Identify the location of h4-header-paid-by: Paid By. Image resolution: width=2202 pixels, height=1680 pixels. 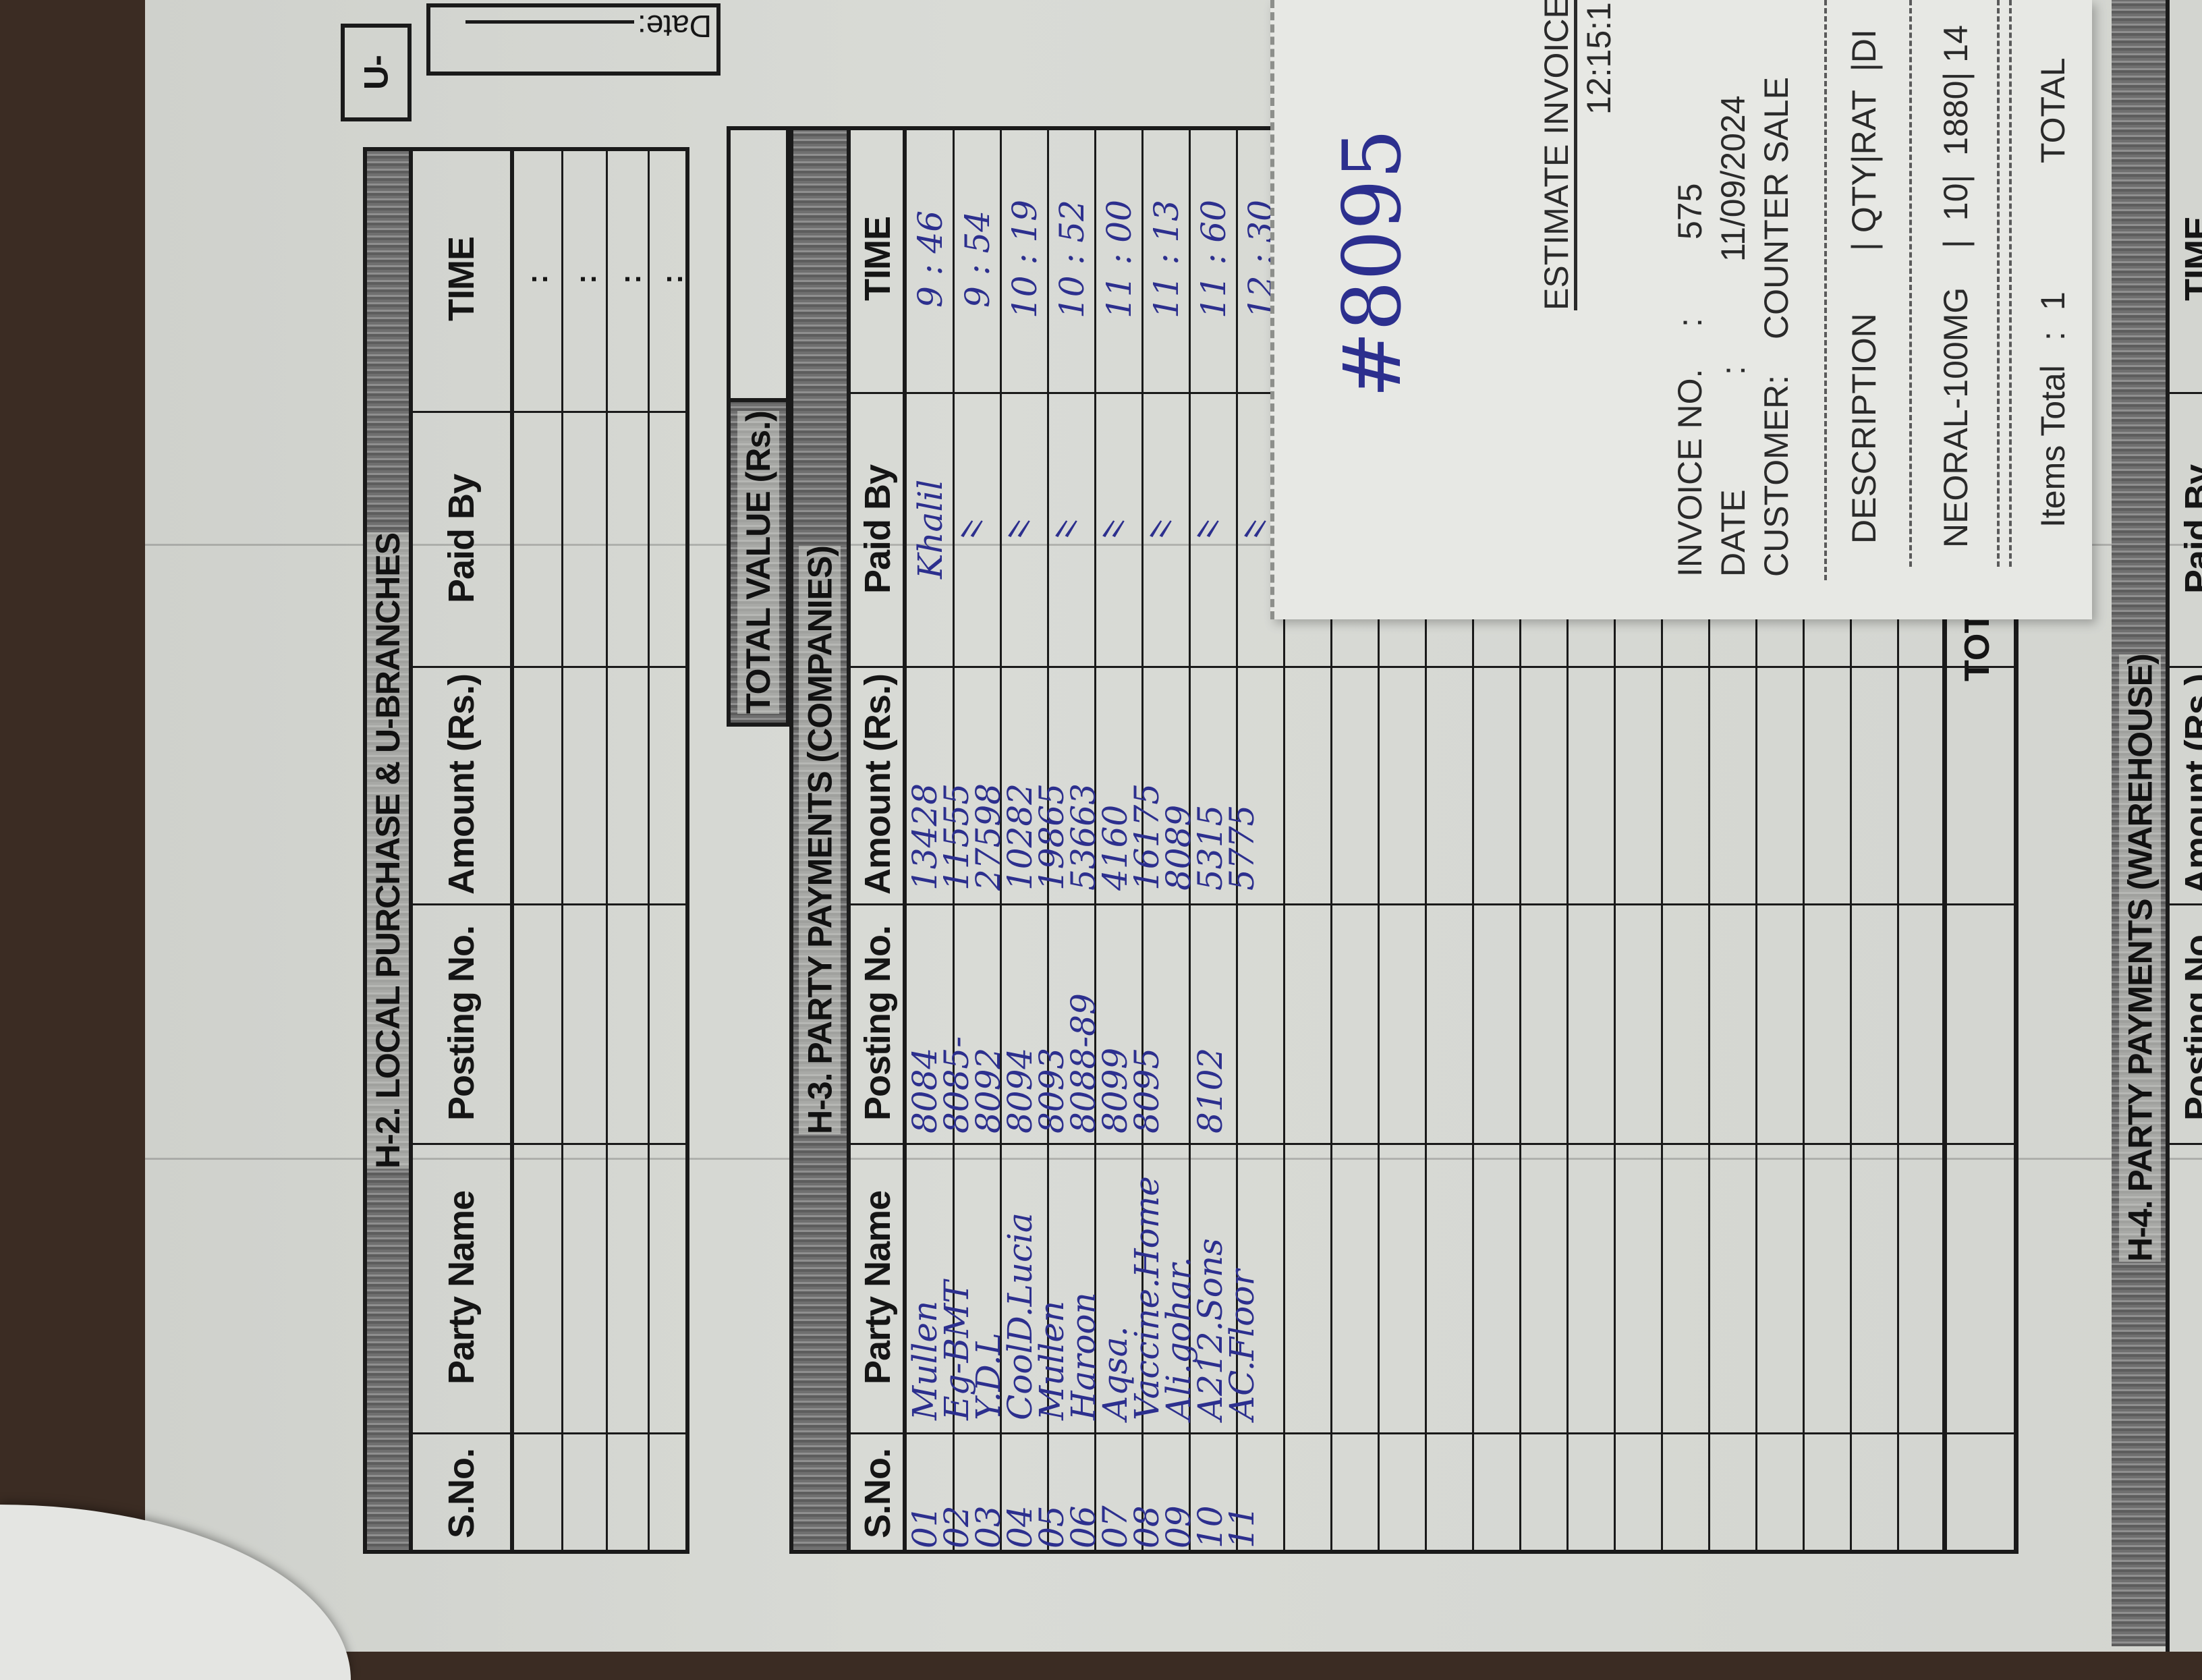
(2190, 529).